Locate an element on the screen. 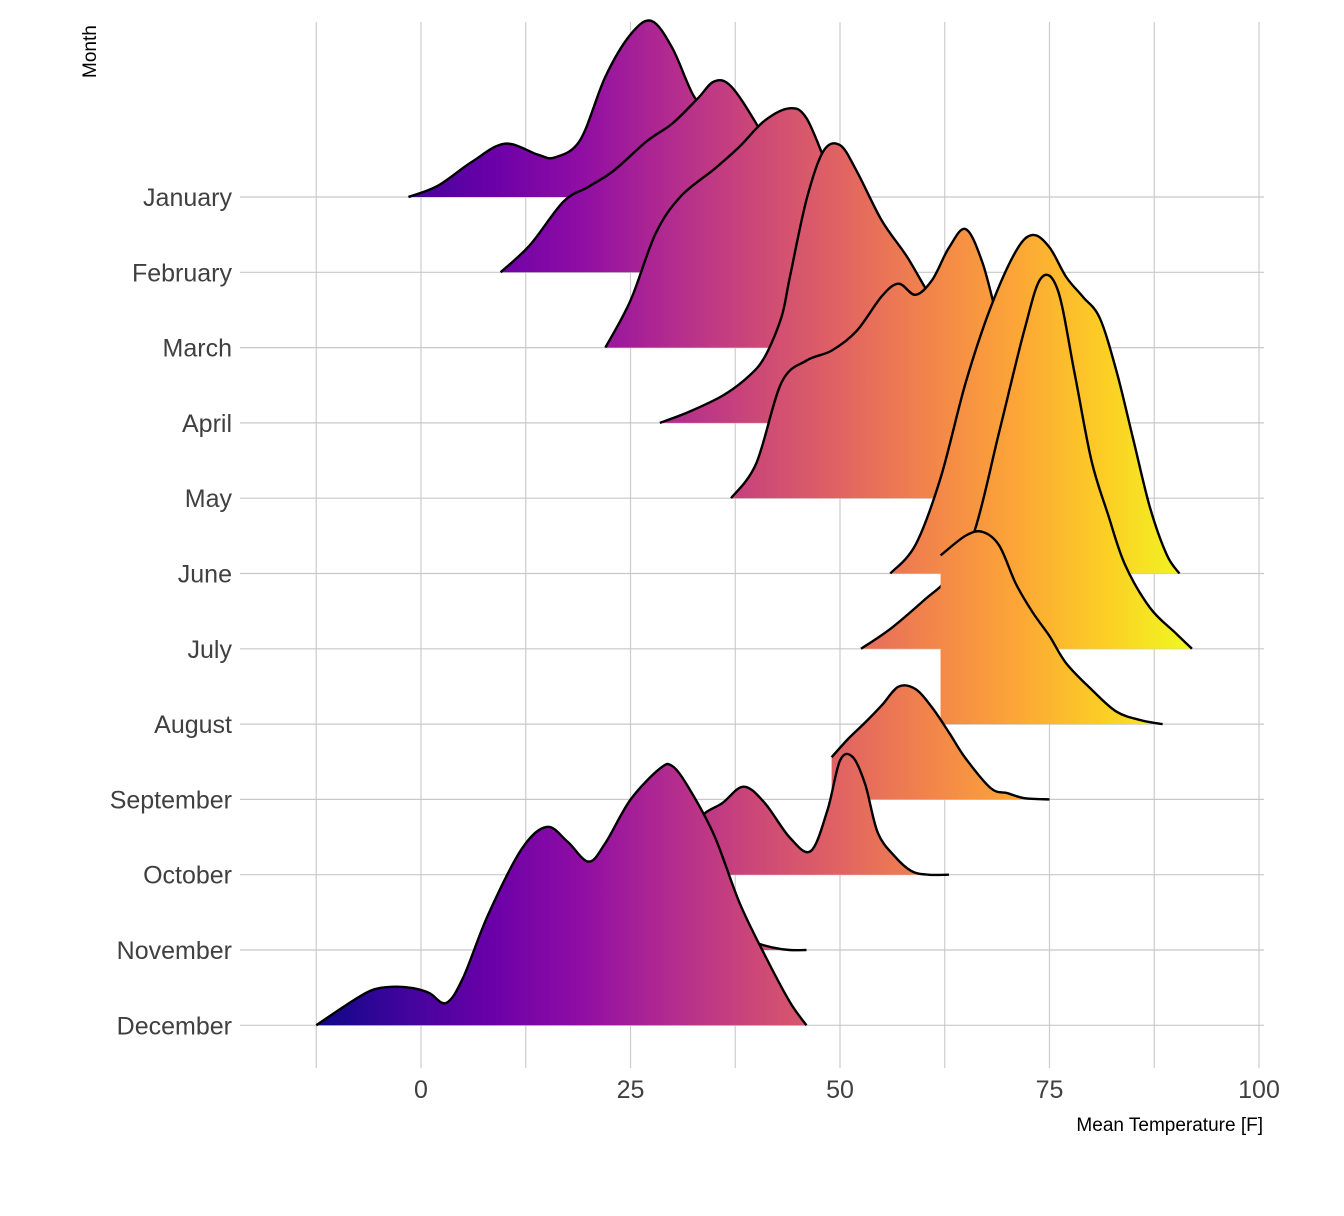 This screenshot has width=1344, height=1216. y-tick-label: October is located at coordinates (187, 876).